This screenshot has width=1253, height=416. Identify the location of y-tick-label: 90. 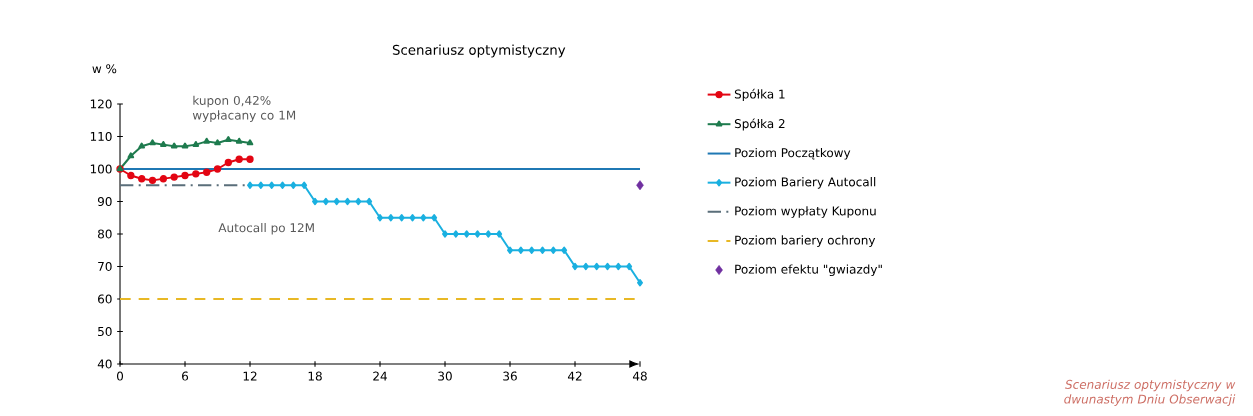
(104, 201).